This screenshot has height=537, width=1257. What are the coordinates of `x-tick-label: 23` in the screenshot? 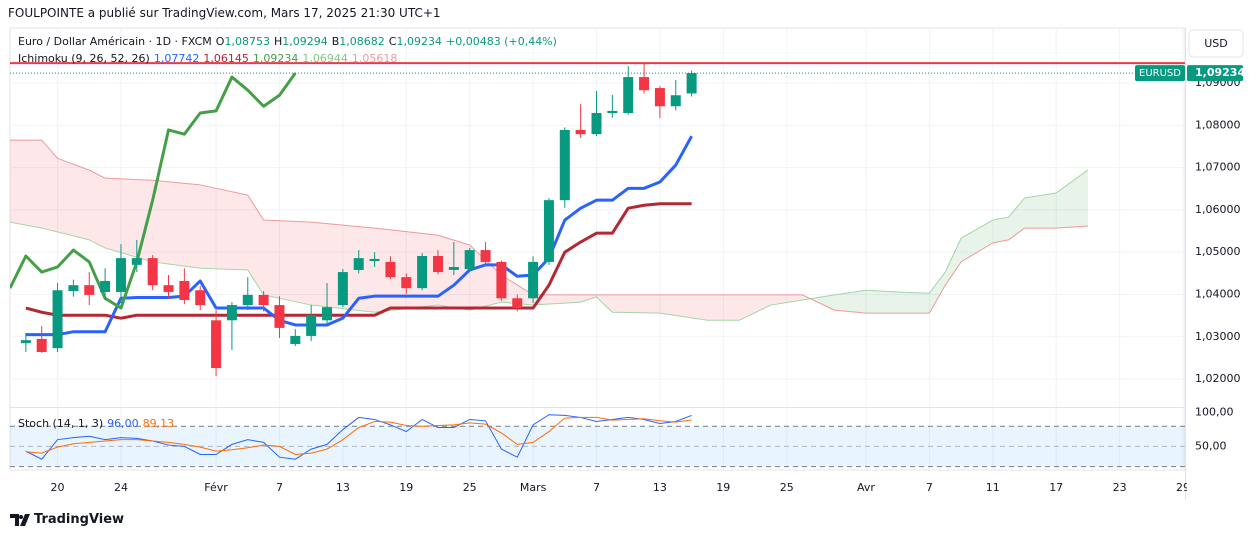 It's located at (1120, 487).